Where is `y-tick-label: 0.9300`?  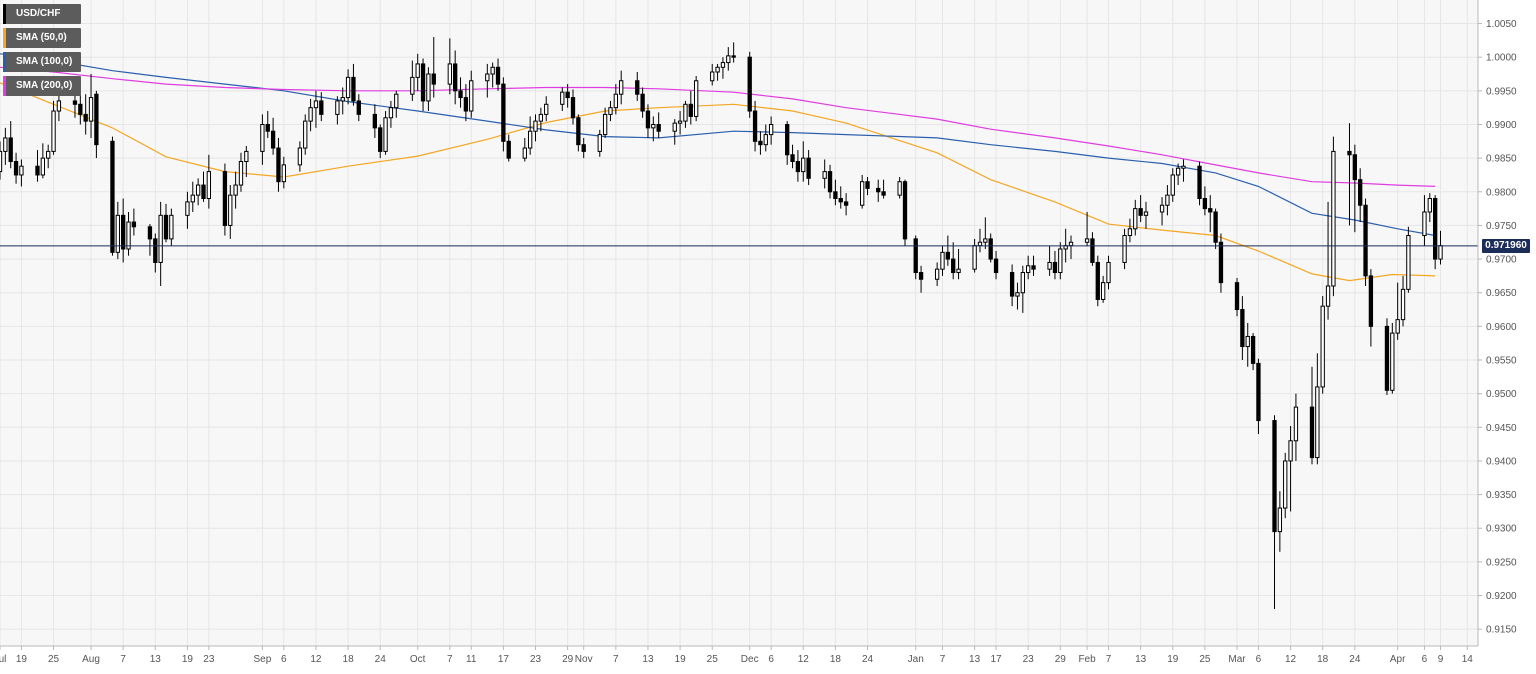 y-tick-label: 0.9300 is located at coordinates (1501, 529).